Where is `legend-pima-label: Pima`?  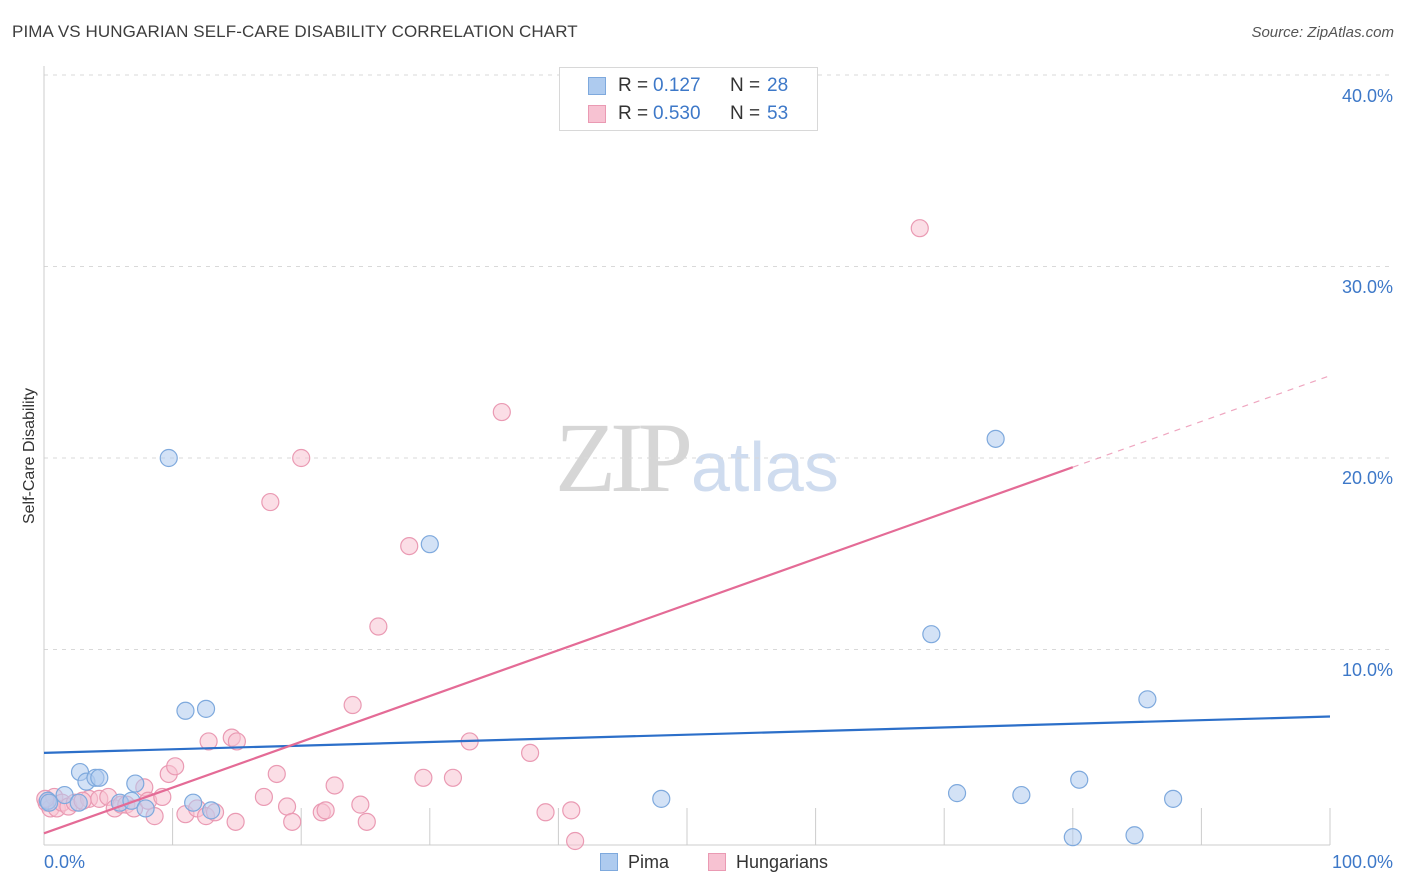 legend-pima-label: Pima is located at coordinates (649, 862).